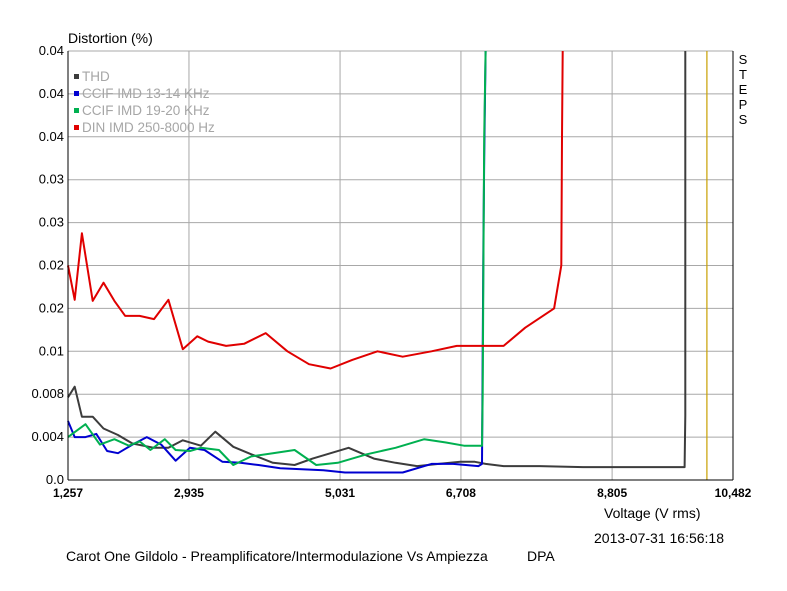  Describe the element at coordinates (612, 493) in the screenshot. I see `x-tick-label: 8,805` at that location.